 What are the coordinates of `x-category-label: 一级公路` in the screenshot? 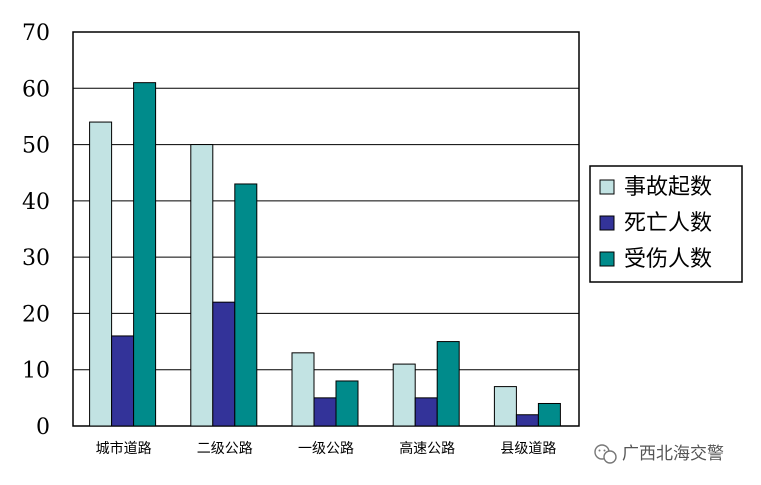 It's located at (326, 449).